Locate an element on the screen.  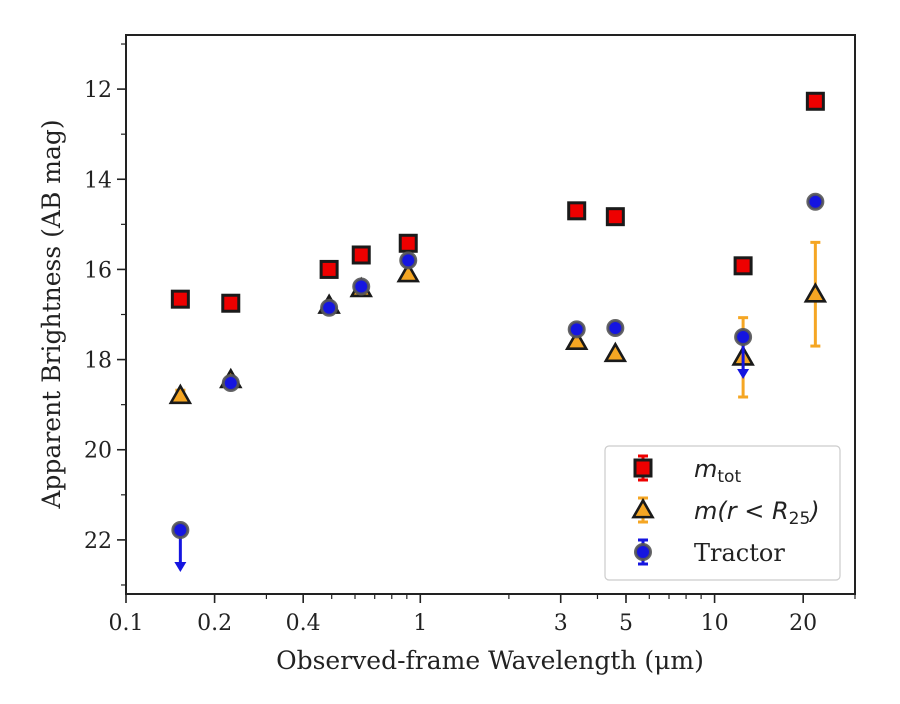
legend-label: Tractor is located at coordinates (739, 553).